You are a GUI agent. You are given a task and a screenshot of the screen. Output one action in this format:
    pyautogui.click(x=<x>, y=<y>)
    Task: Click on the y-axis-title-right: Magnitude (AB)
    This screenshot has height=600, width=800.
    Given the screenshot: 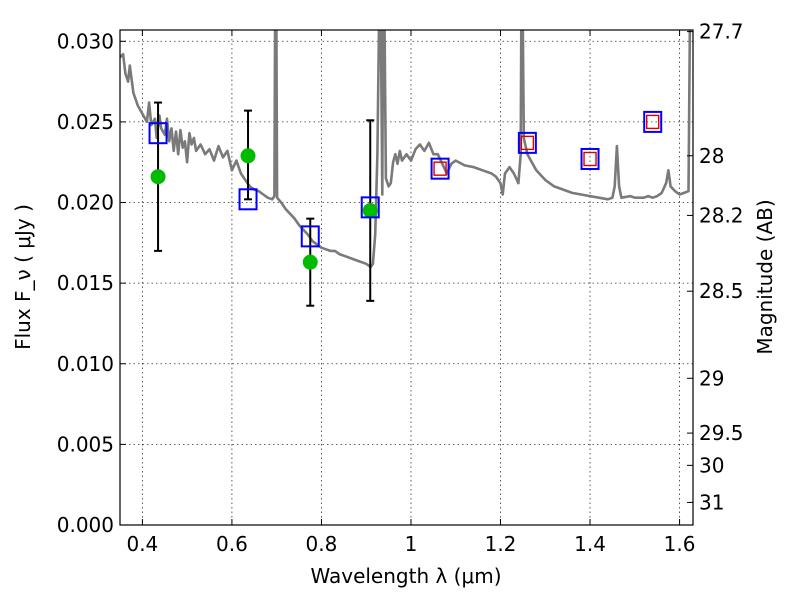 What is the action you would take?
    pyautogui.click(x=765, y=276)
    